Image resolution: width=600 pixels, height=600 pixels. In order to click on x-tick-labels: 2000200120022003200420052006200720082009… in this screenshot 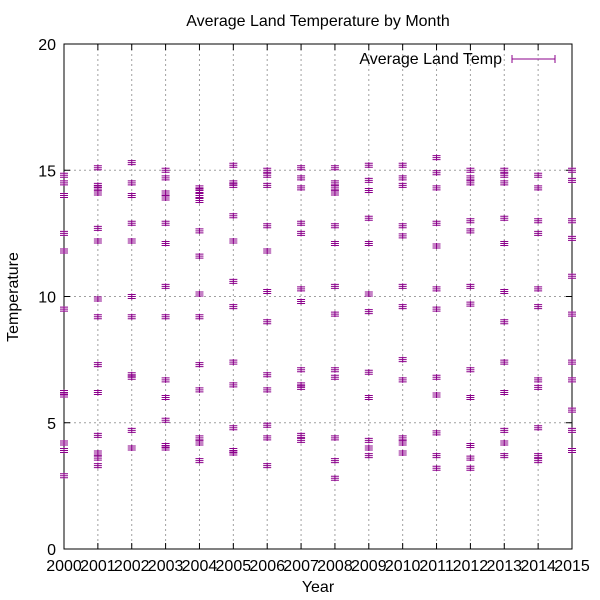, I will do `click(318, 566)`.